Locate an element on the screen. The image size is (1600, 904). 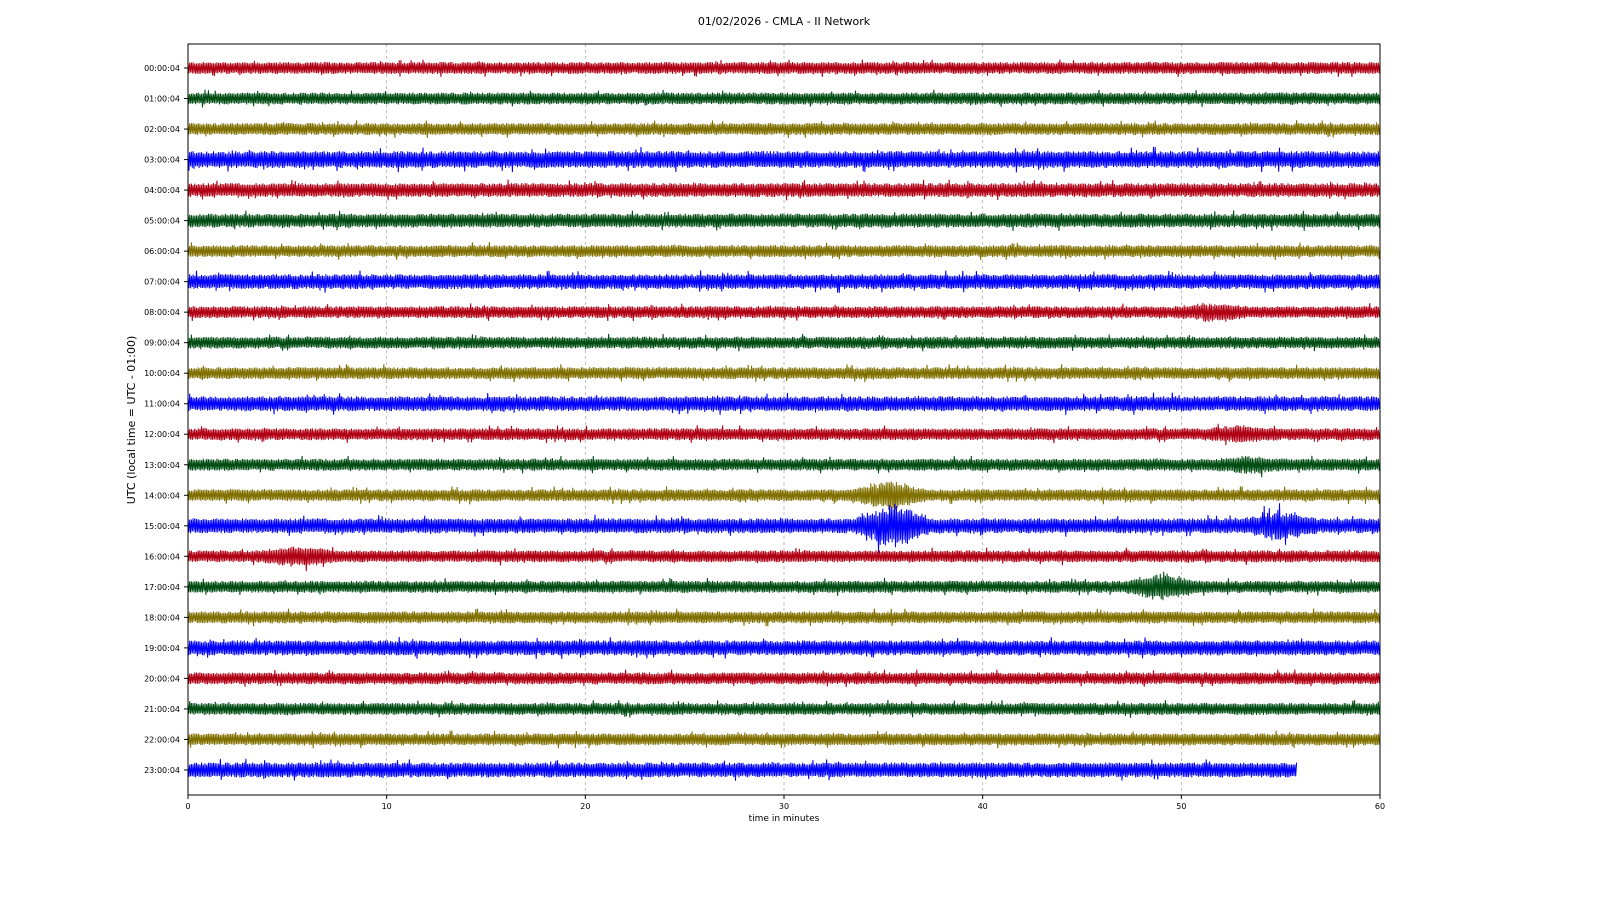
y-tick-label: 23:00:04 is located at coordinates (162, 770).